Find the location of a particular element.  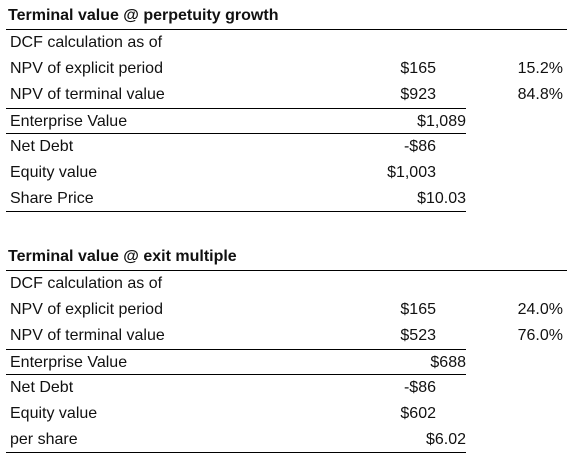

enterprise-value-row: Enterprise Value $1,089 is located at coordinates (236, 121).